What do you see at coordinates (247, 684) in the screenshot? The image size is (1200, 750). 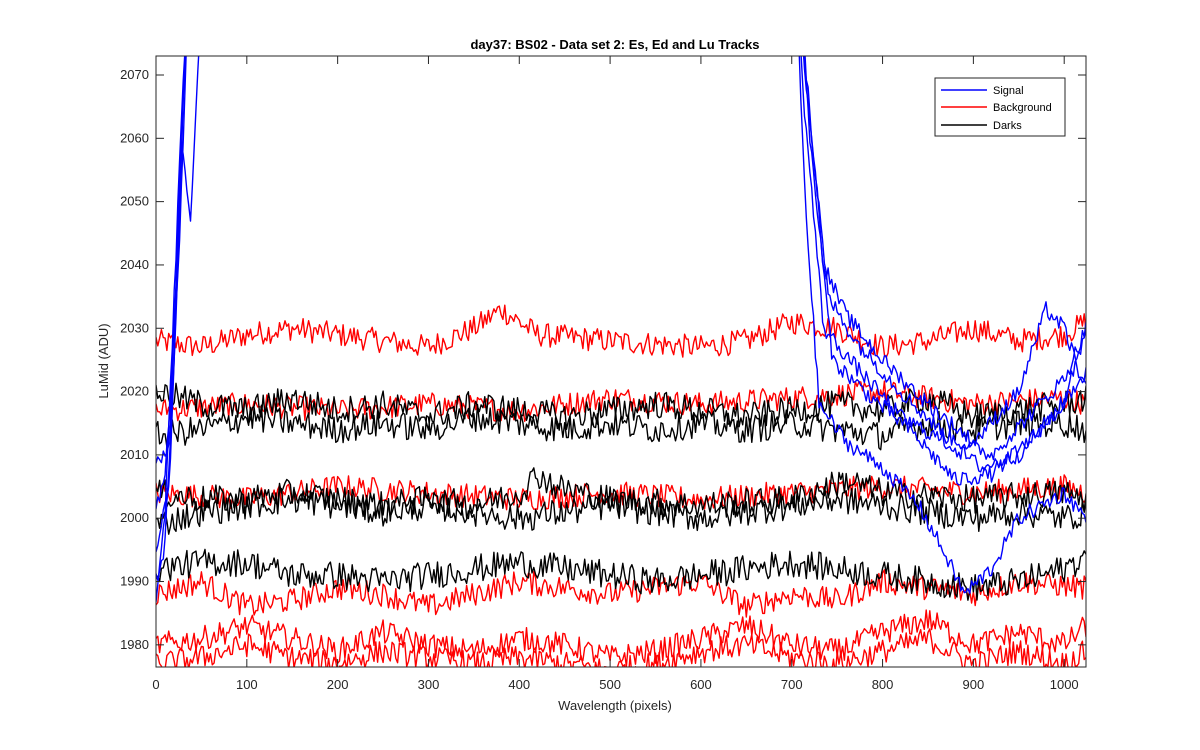 I see `x-tick-label: 100` at bounding box center [247, 684].